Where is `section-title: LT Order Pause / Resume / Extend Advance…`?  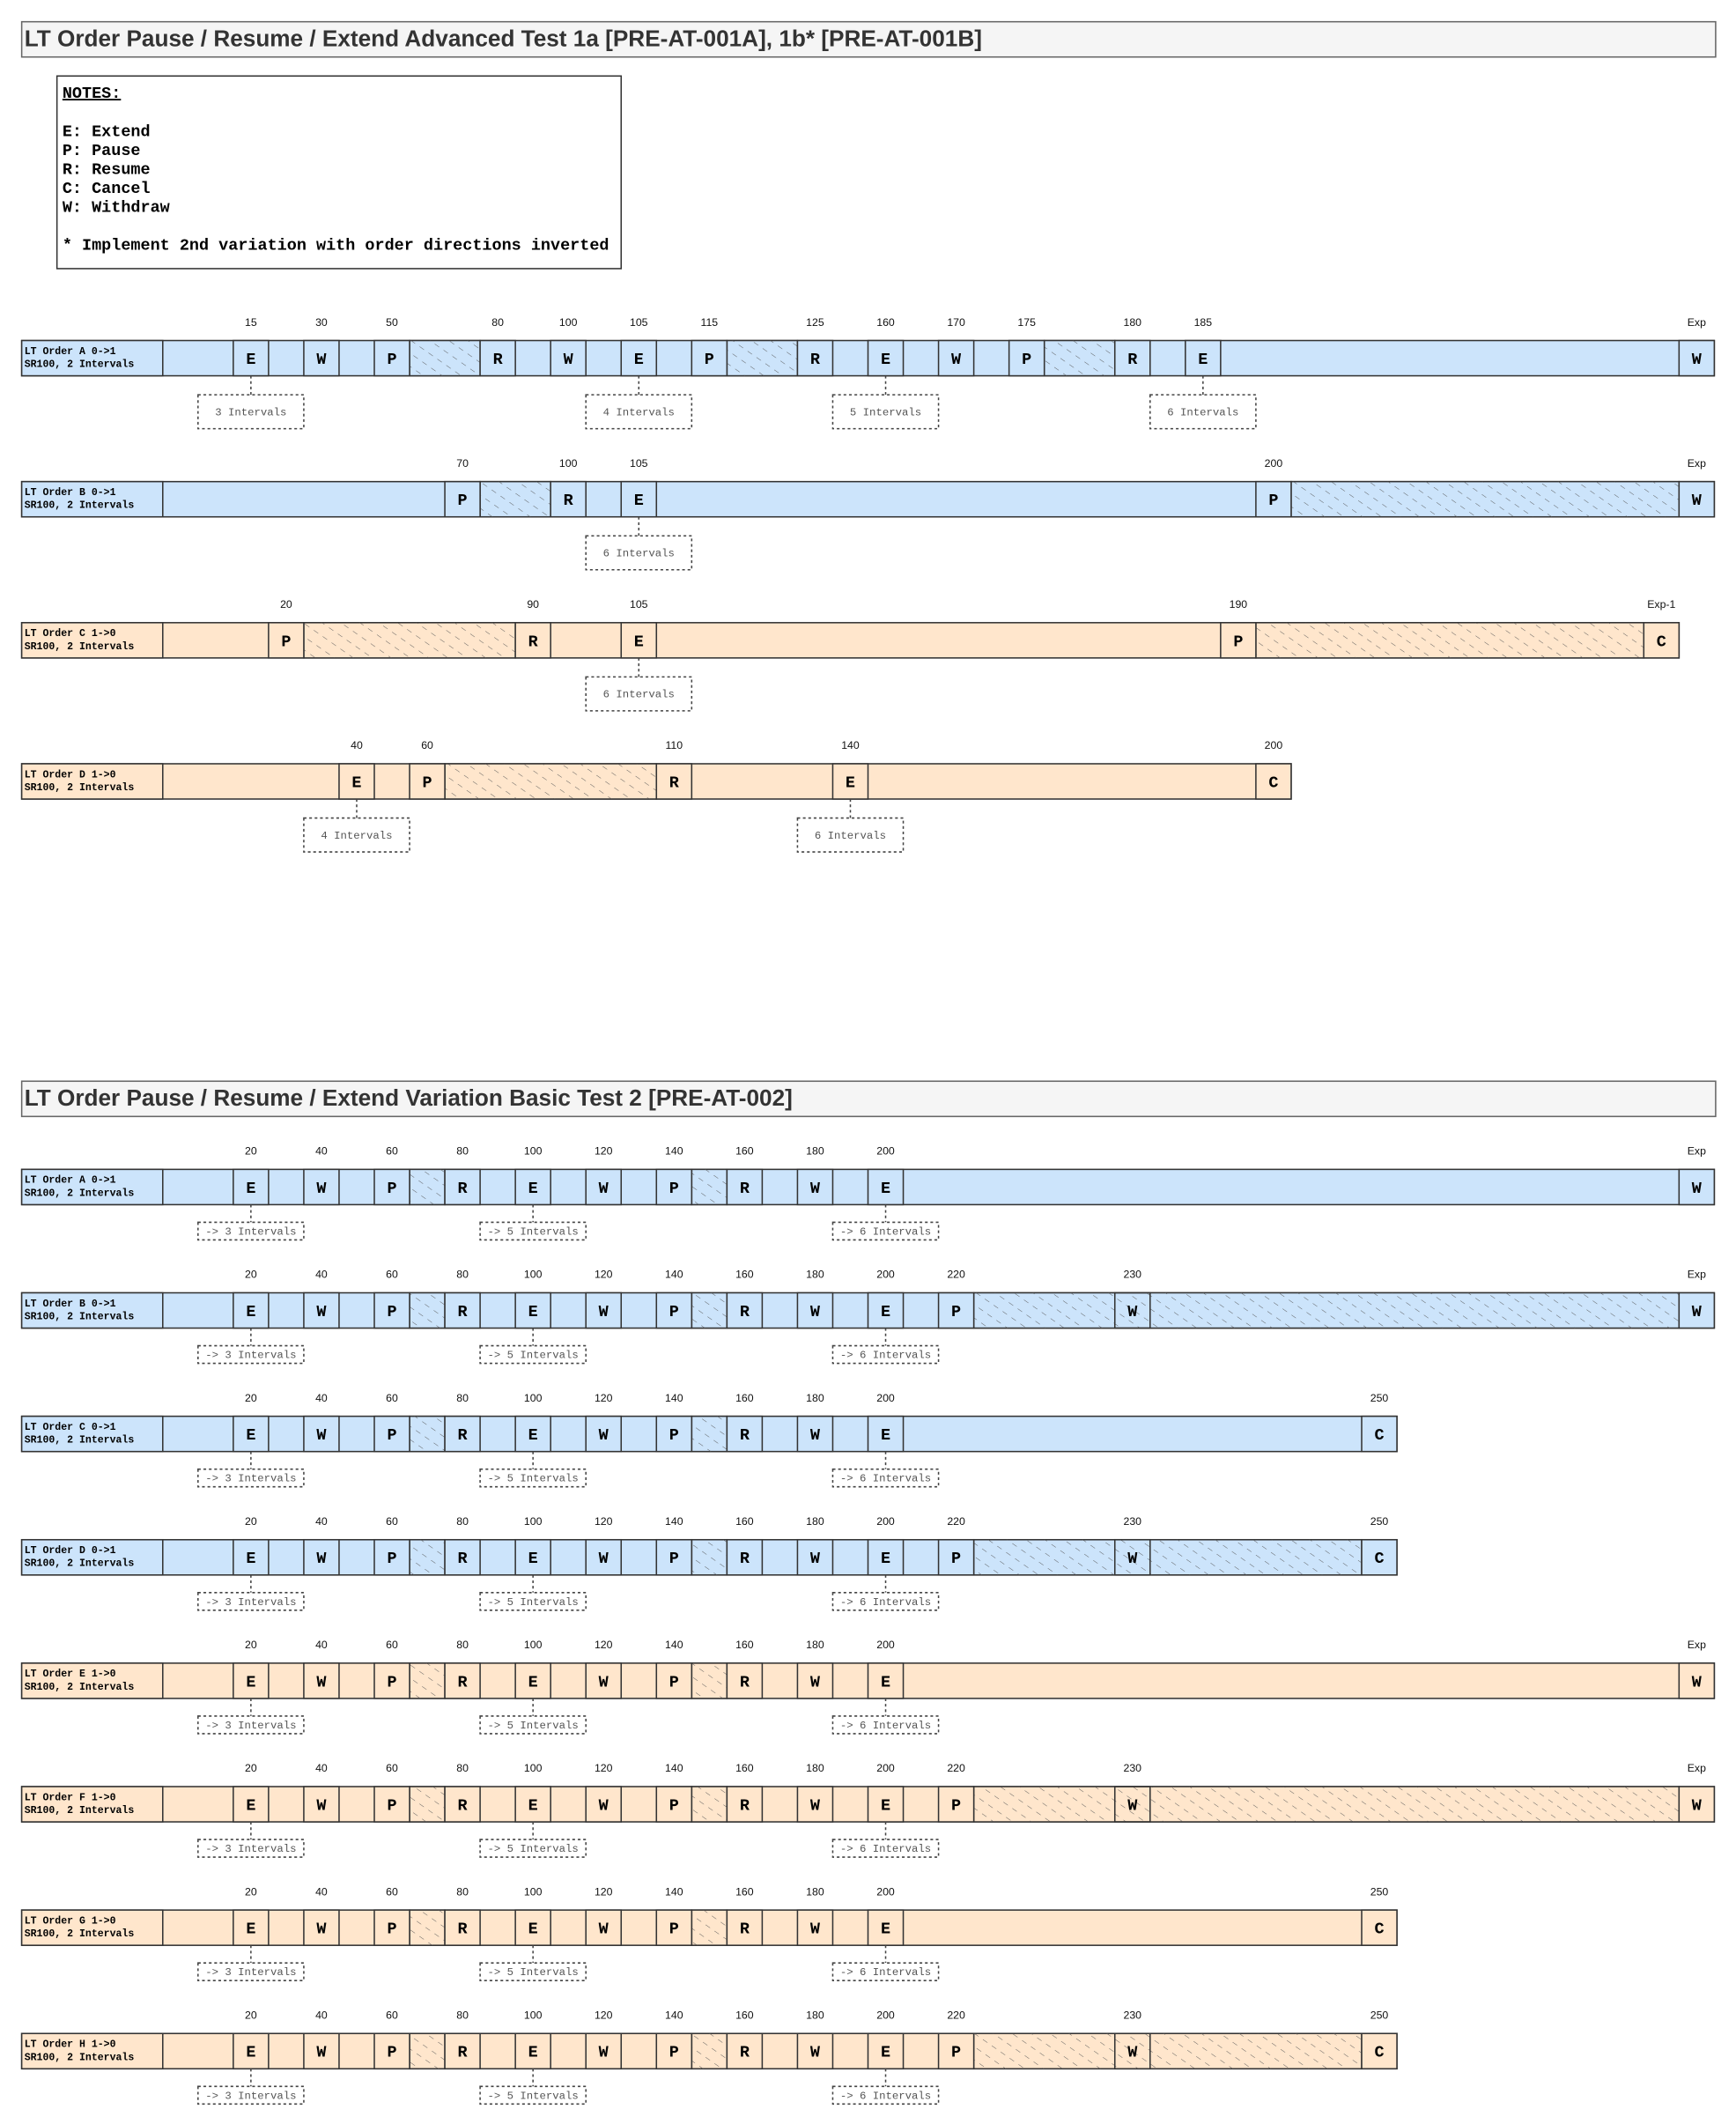
section-title: LT Order Pause / Resume / Extend Advance… is located at coordinates (503, 38).